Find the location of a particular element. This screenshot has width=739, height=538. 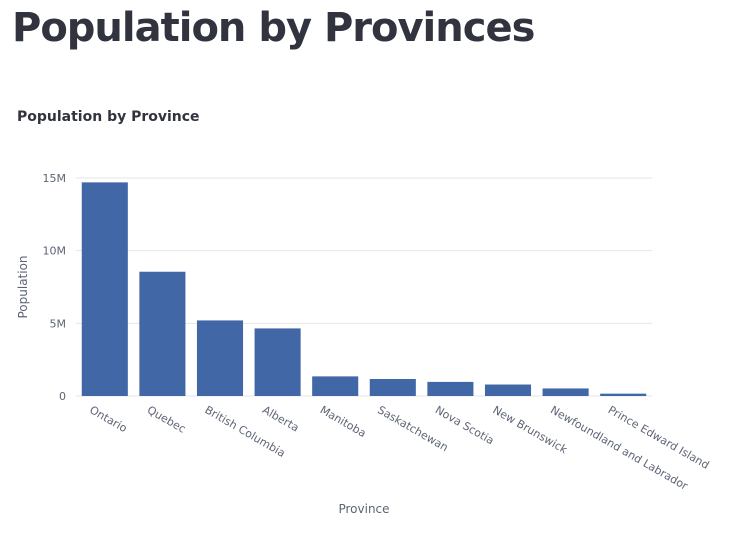

page-title: Population by Provinces is located at coordinates (273, 28).